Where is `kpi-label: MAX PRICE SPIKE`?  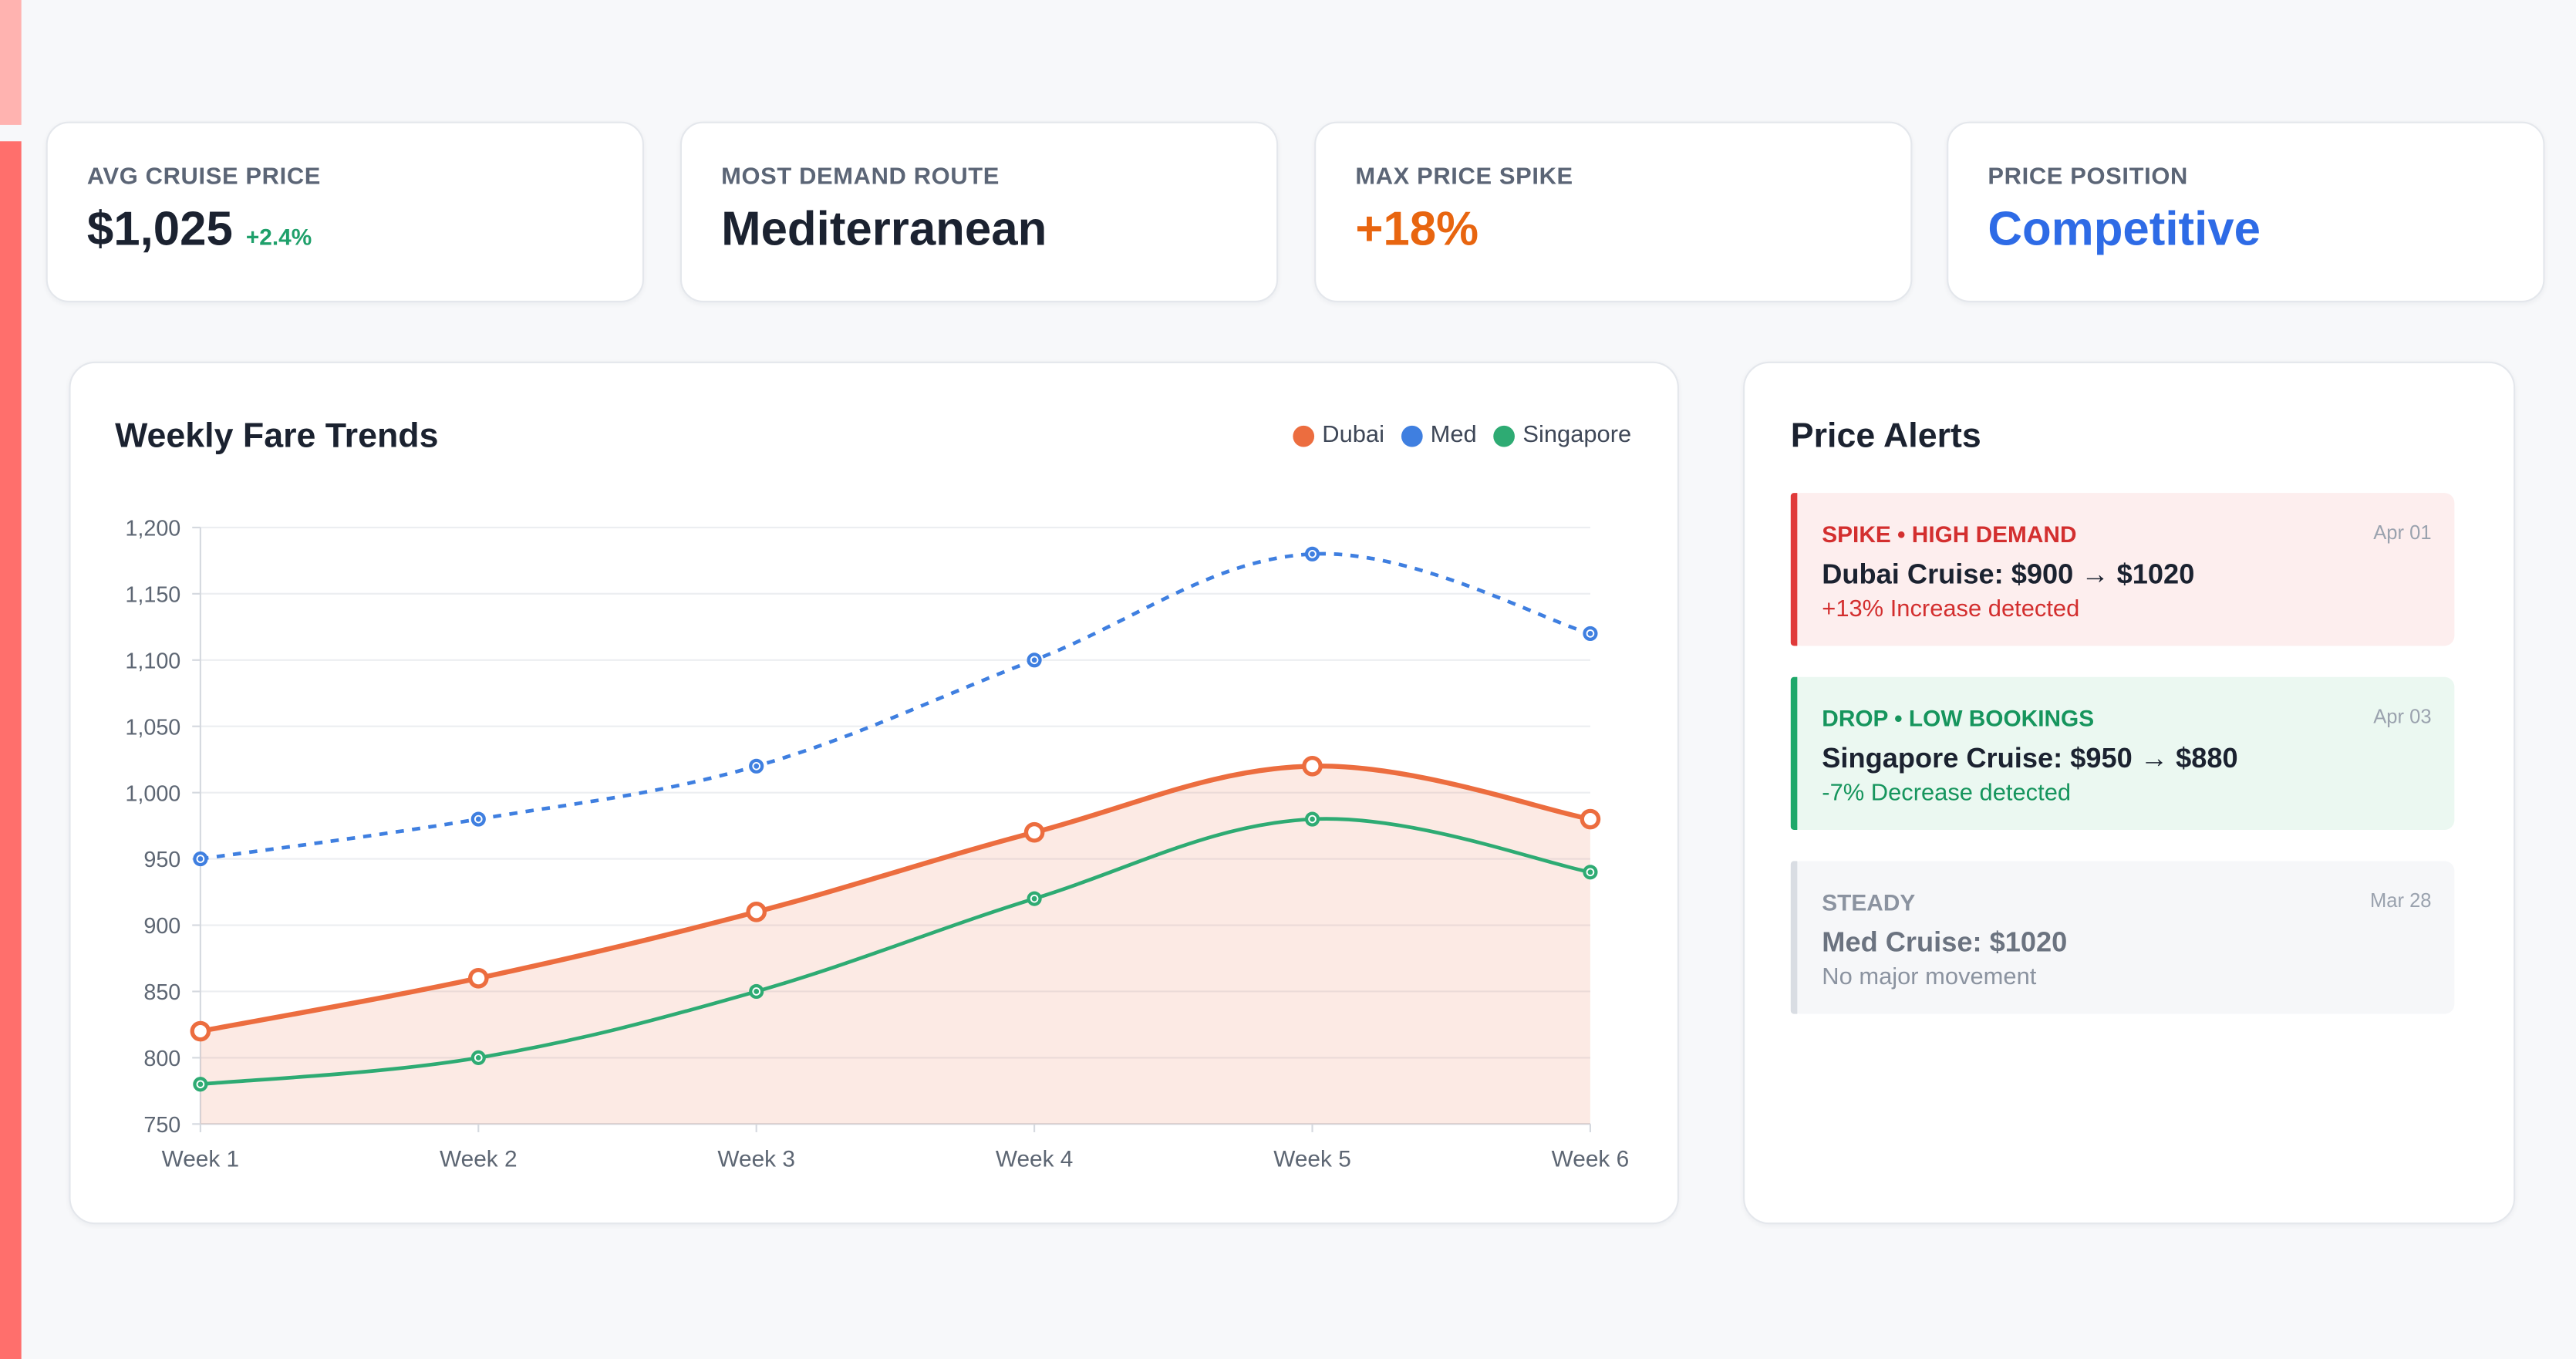 kpi-label: MAX PRICE SPIKE is located at coordinates (1464, 177).